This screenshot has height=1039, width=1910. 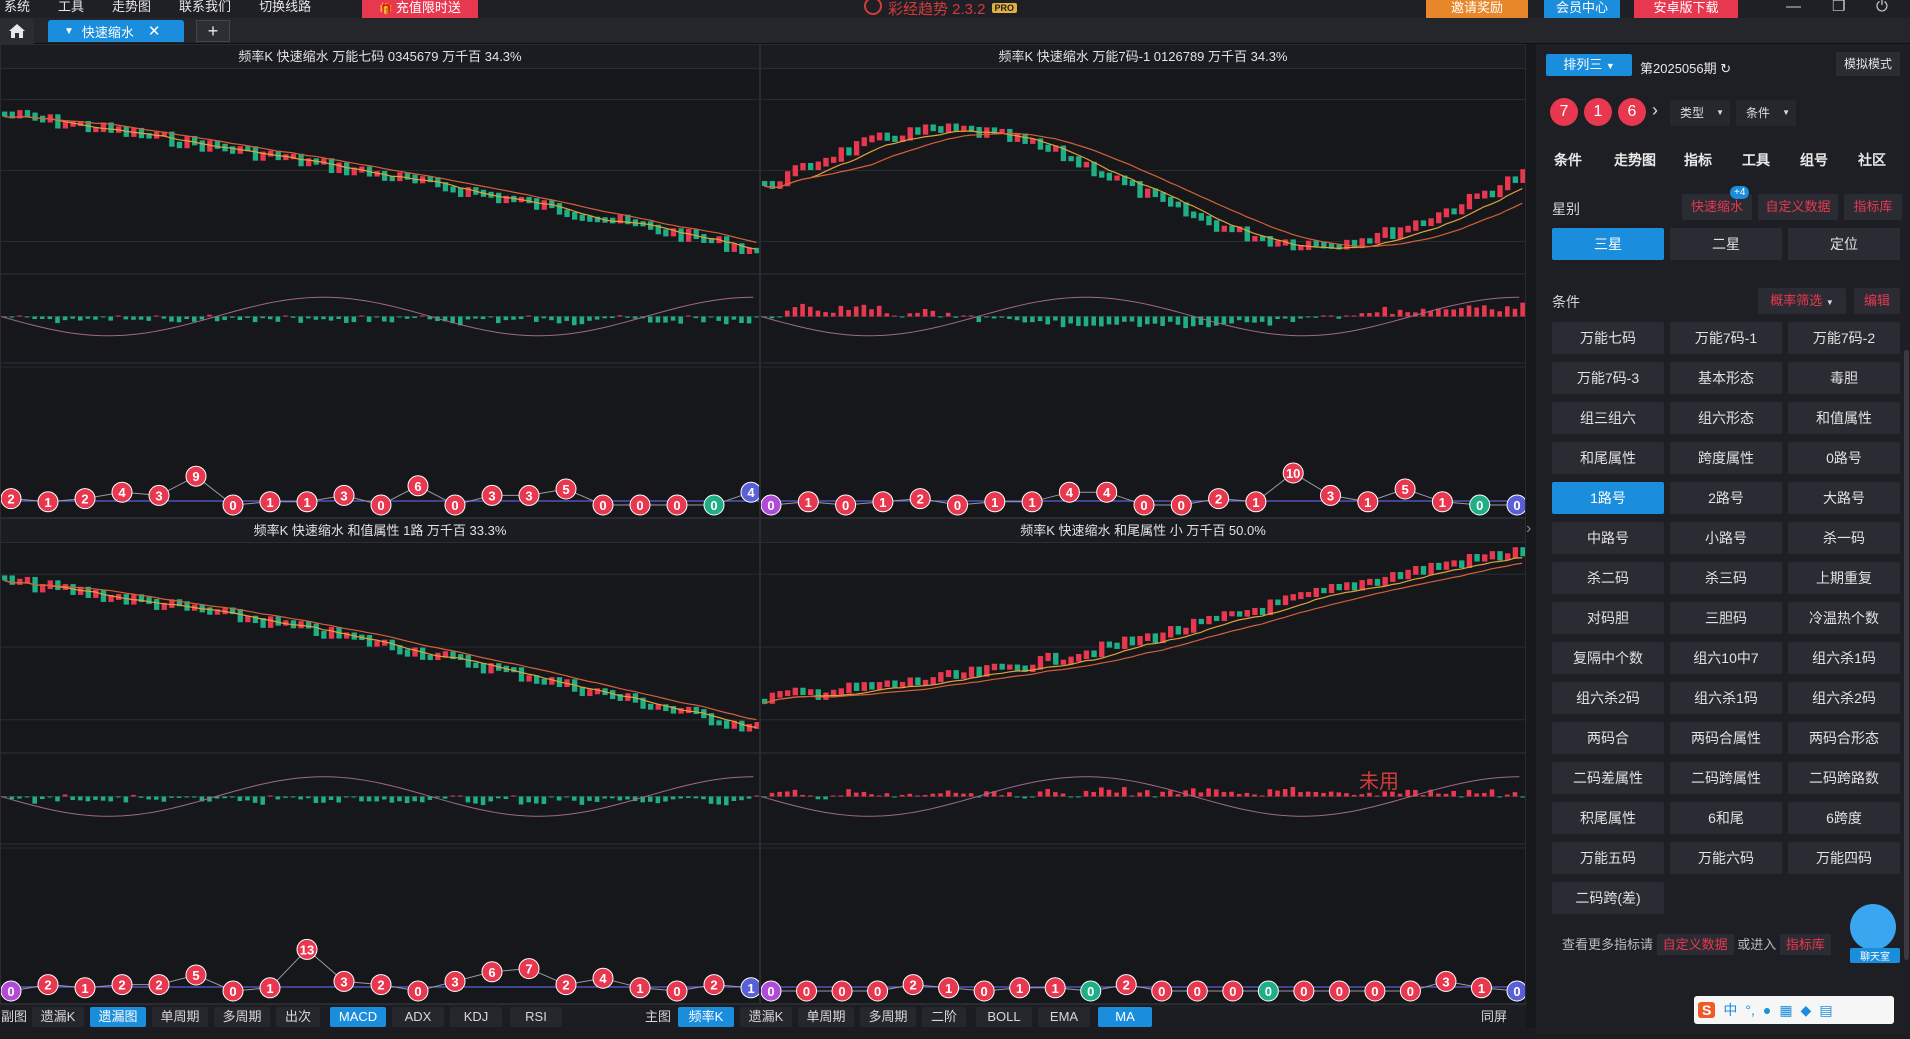 I want to click on star-three: 三星, so click(x=1608, y=244).